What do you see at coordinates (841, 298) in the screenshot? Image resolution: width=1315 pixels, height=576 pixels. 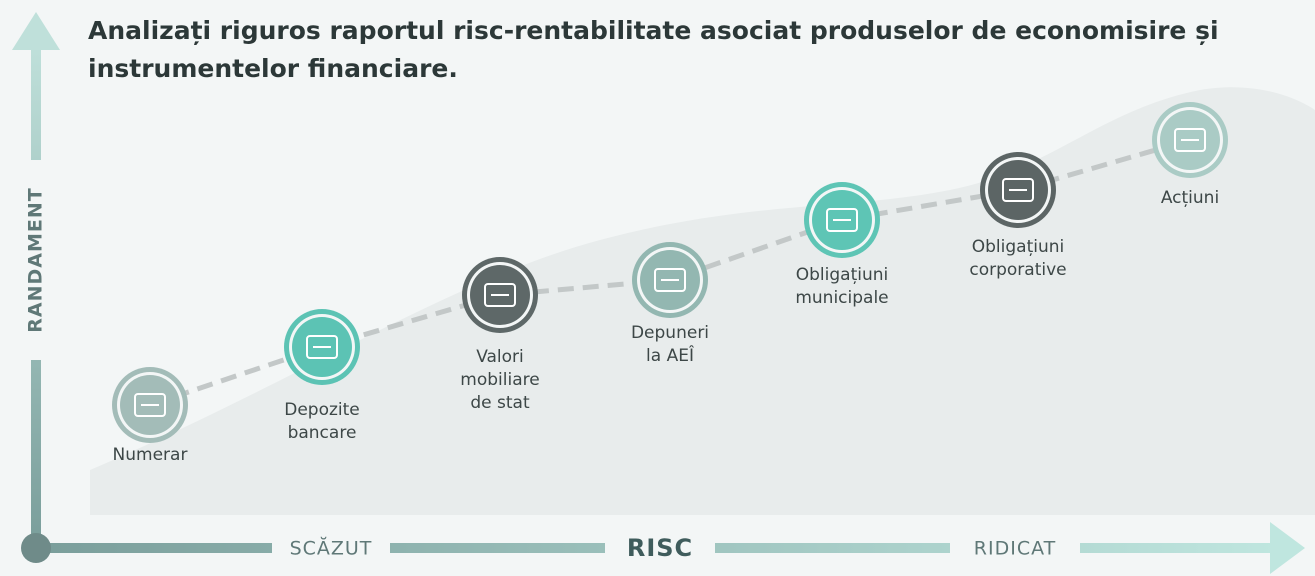 I see `node-label: municipale` at bounding box center [841, 298].